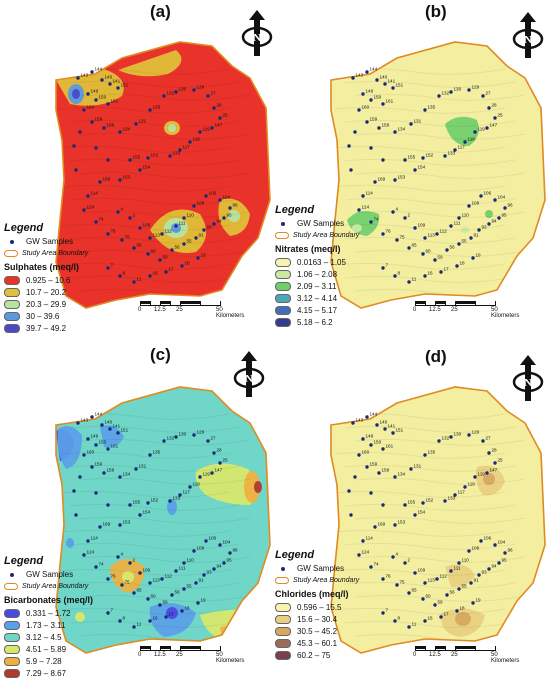 This screenshot has width=550, height=690. Describe the element at coordinates (386, 470) in the screenshot. I see `sample-id-label: 158` at that location.